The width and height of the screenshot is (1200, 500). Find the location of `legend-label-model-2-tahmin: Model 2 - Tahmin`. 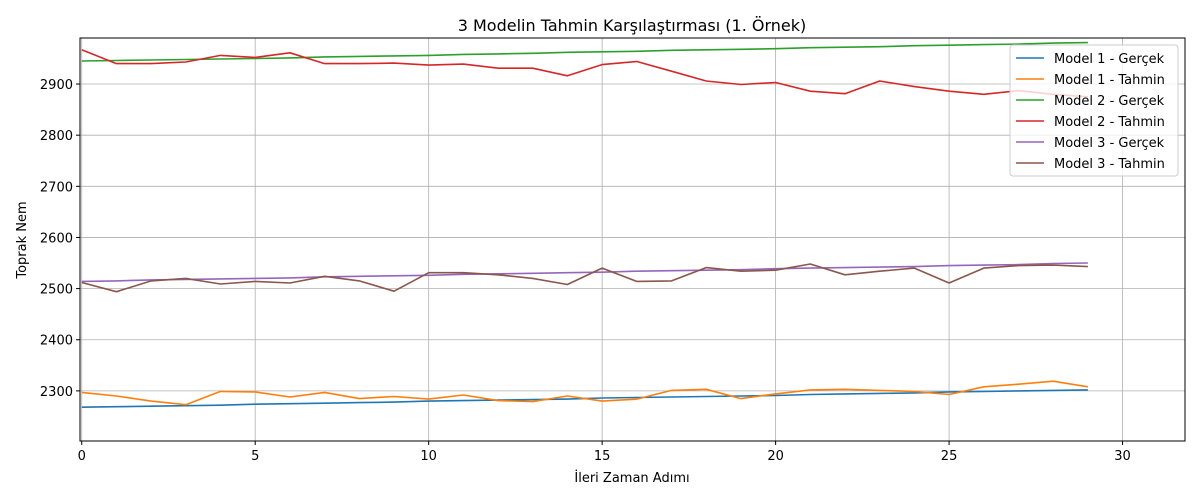

legend-label-model-2-tahmin: Model 2 - Tahmin is located at coordinates (1109, 122).